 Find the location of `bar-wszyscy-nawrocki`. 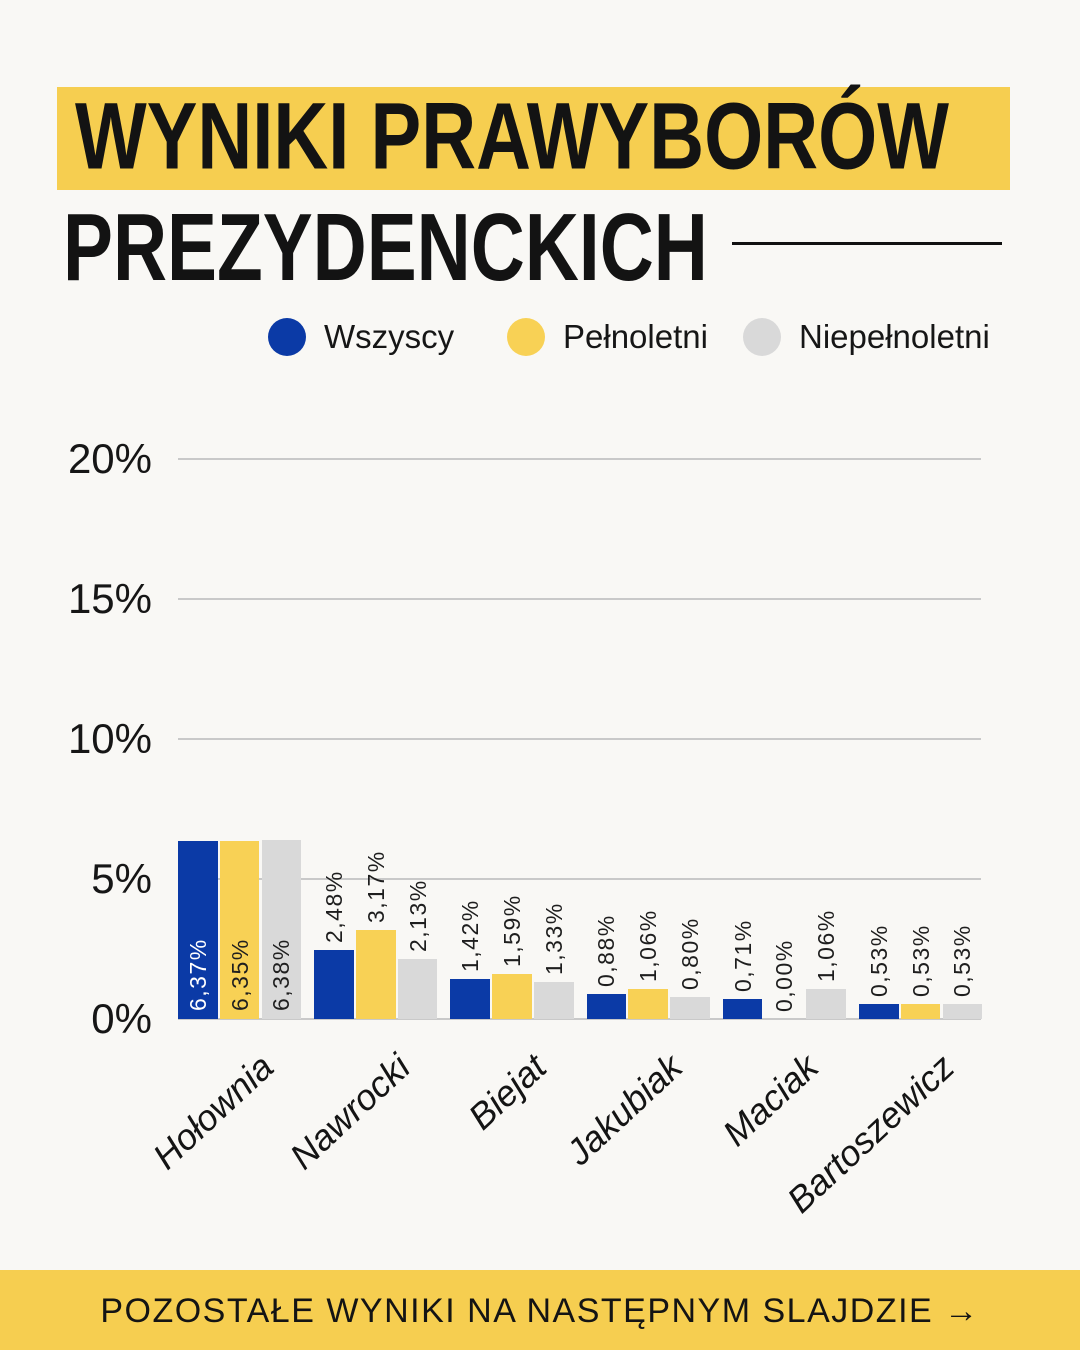

bar-wszyscy-nawrocki is located at coordinates (334, 984).